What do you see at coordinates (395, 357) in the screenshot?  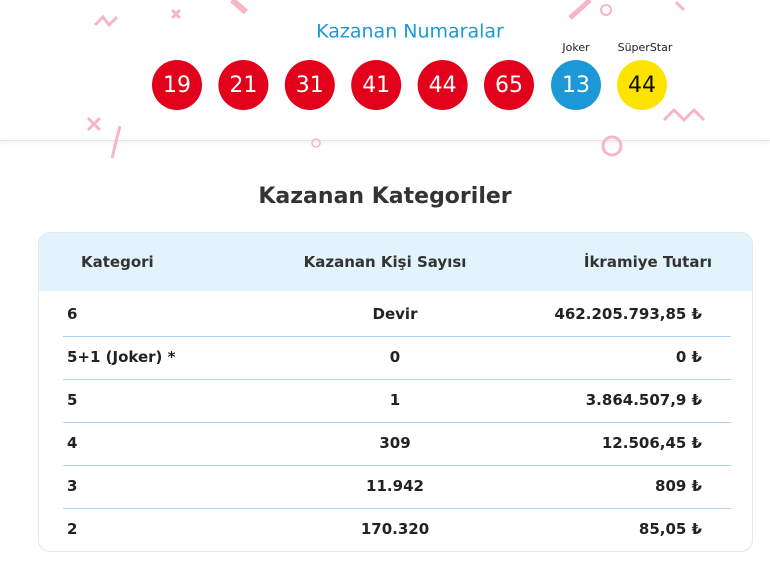 I see `winner-count: 0` at bounding box center [395, 357].